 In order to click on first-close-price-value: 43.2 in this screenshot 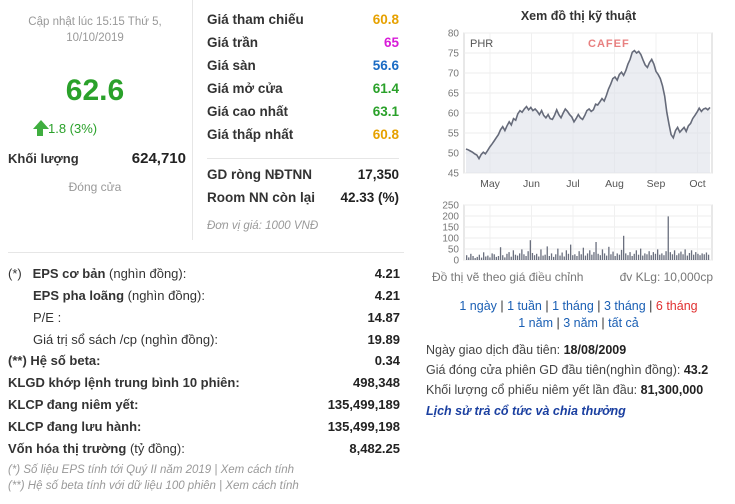, I will do `click(696, 370)`.